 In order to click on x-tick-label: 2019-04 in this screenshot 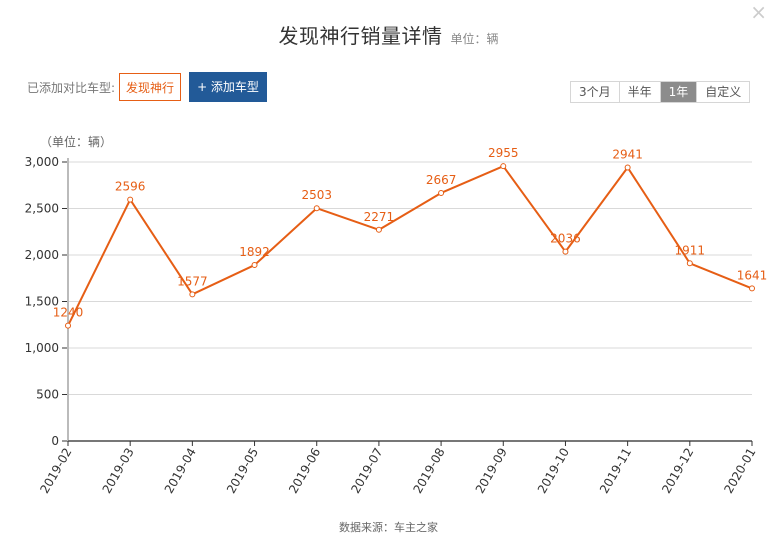, I will do `click(180, 471)`.